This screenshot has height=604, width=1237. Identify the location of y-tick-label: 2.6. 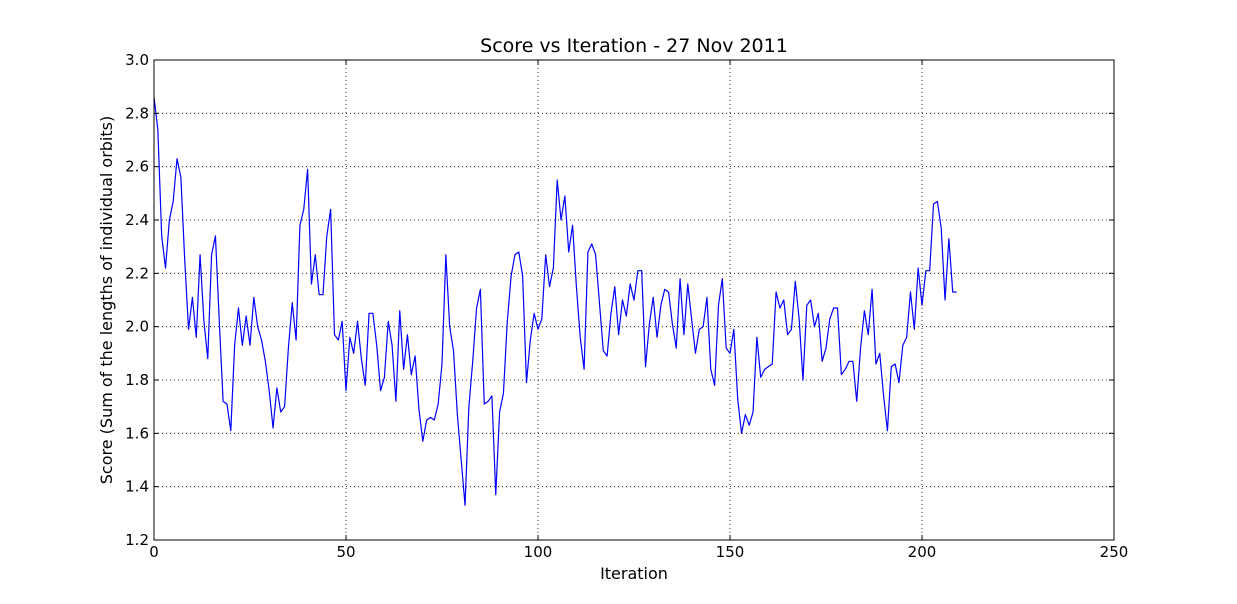
(137, 167).